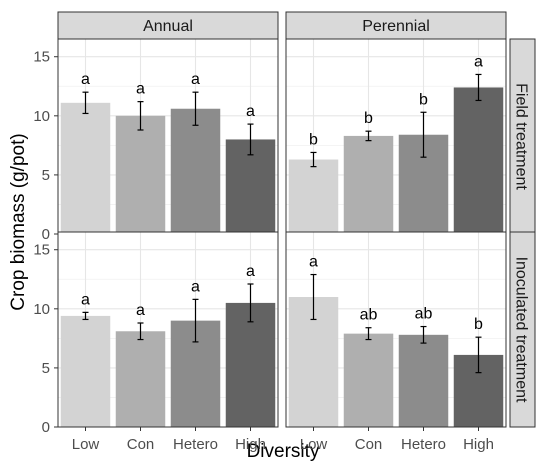 Image resolution: width=550 pixels, height=464 pixels. Describe the element at coordinates (396, 26) in the screenshot. I see `facet-strip-label-perennial: Perennial` at that location.